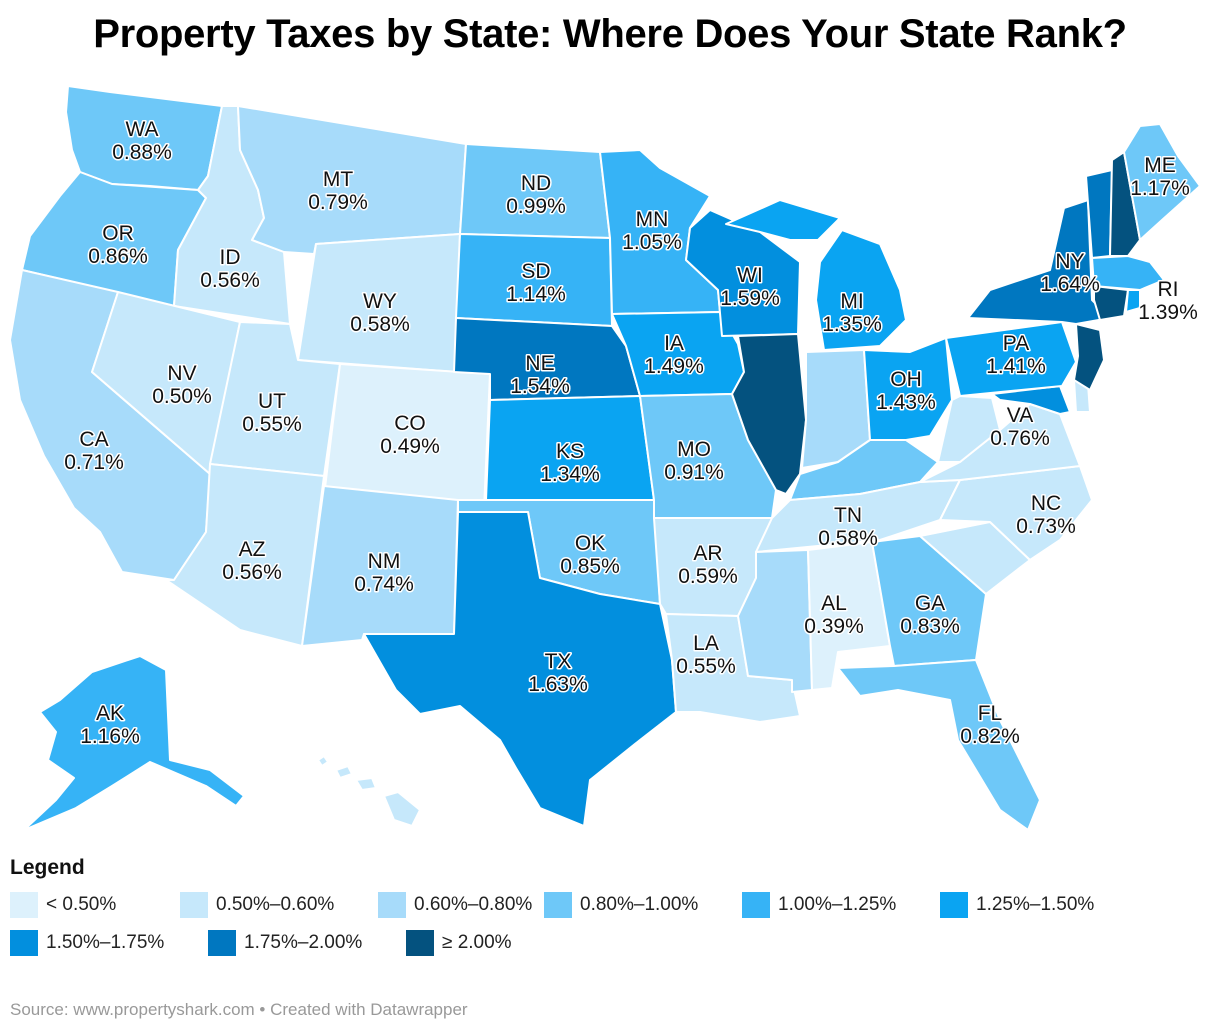  What do you see at coordinates (783, 220) in the screenshot?
I see `state-mi-upper` at bounding box center [783, 220].